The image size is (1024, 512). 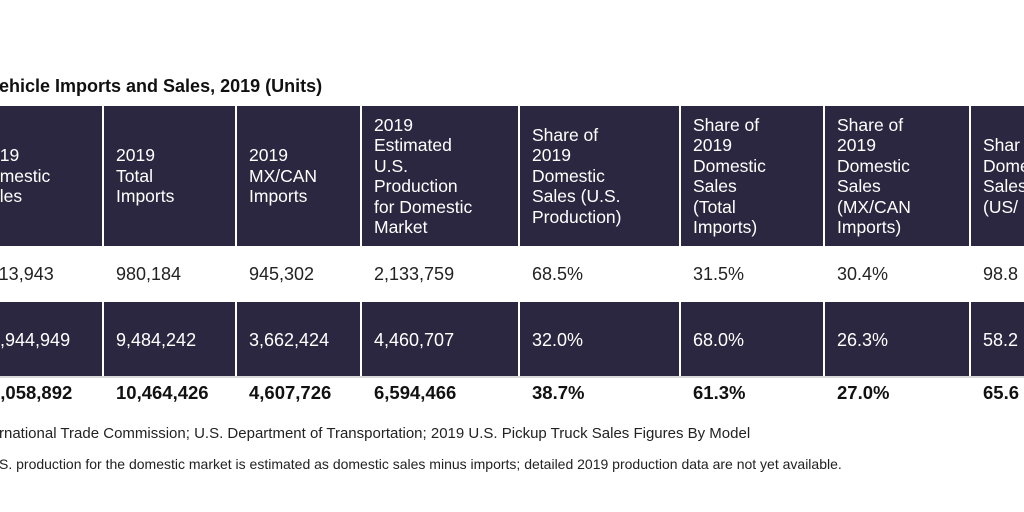 I want to click on table-cell: 3,944,949, so click(x=52, y=339).